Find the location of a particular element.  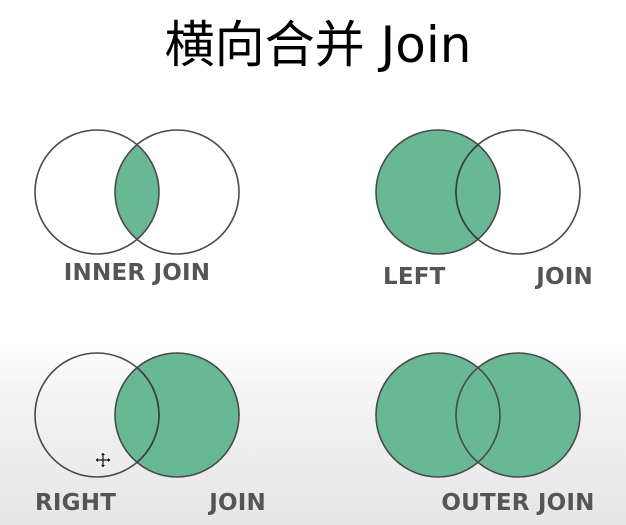

left-join-inner-arc is located at coordinates (467, 192).